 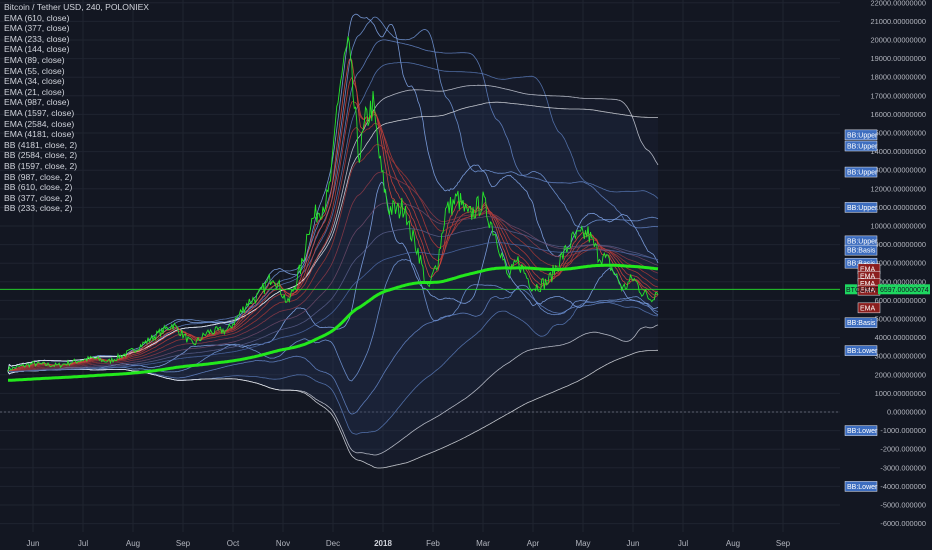 I want to click on legend-entry: BB (233, close, 2), so click(x=38, y=208).